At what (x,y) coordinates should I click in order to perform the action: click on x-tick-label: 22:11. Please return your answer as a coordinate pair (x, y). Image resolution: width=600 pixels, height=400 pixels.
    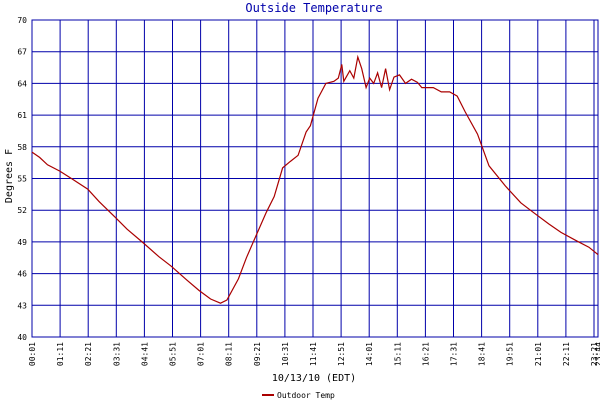
    Looking at the image, I should click on (566, 354).